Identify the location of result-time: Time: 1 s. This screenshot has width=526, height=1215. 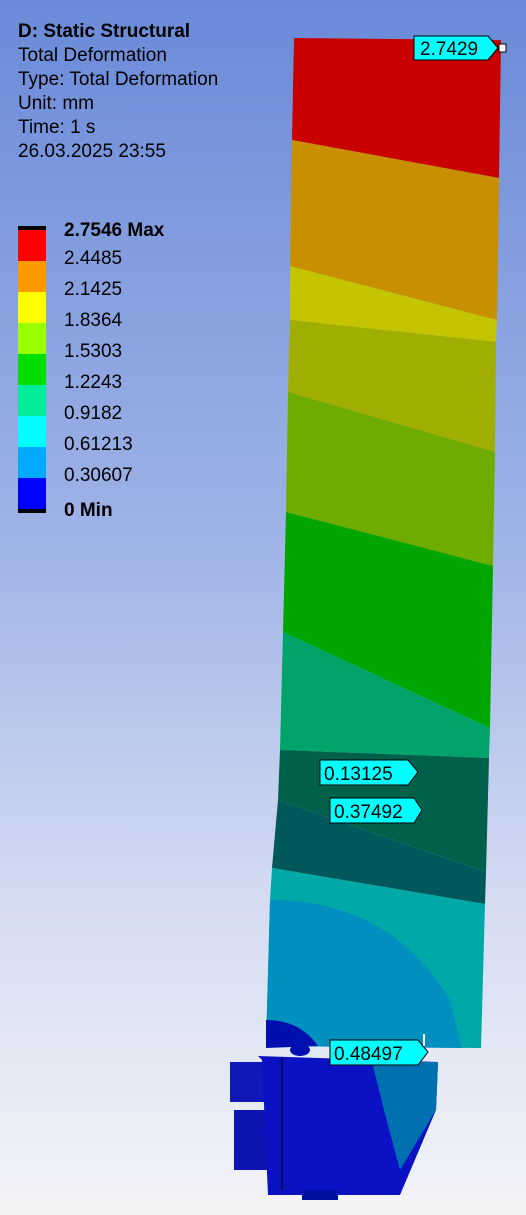
(57, 127).